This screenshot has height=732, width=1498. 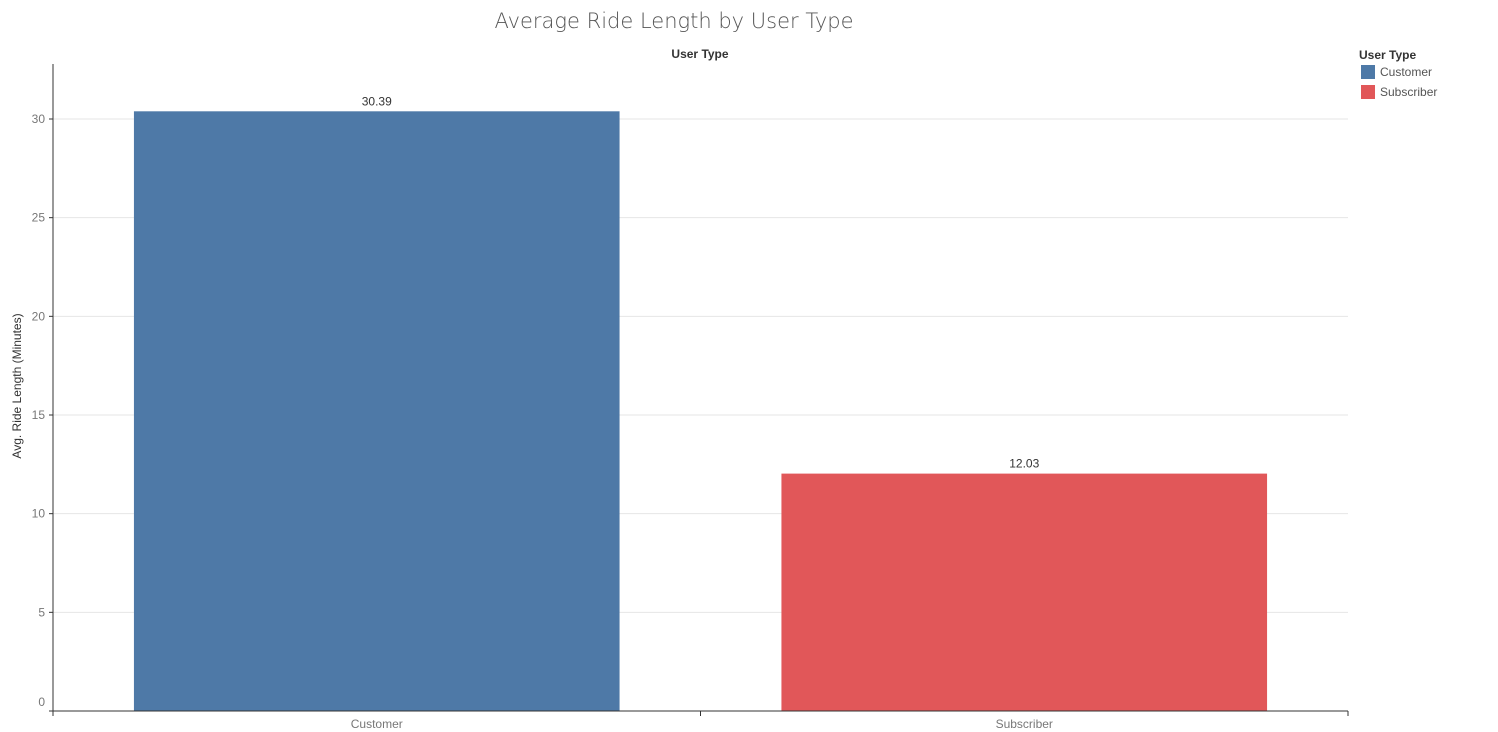 I want to click on legend-items: Customer Subscriber, so click(x=1399, y=82).